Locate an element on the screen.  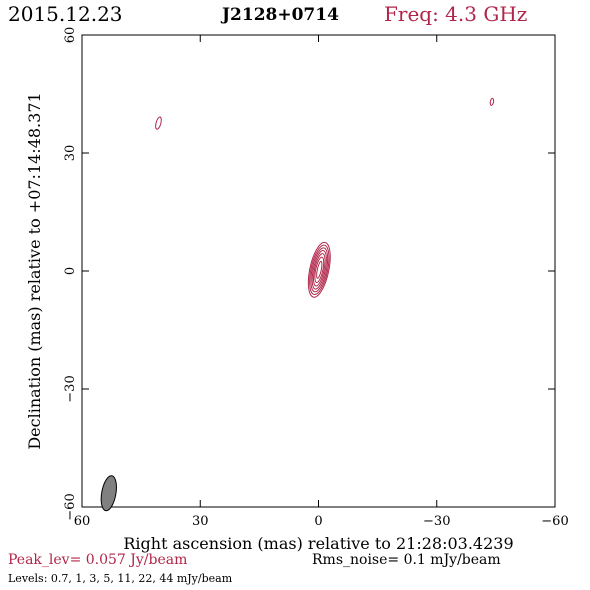
x-tick-label: −60 is located at coordinates (554, 521).